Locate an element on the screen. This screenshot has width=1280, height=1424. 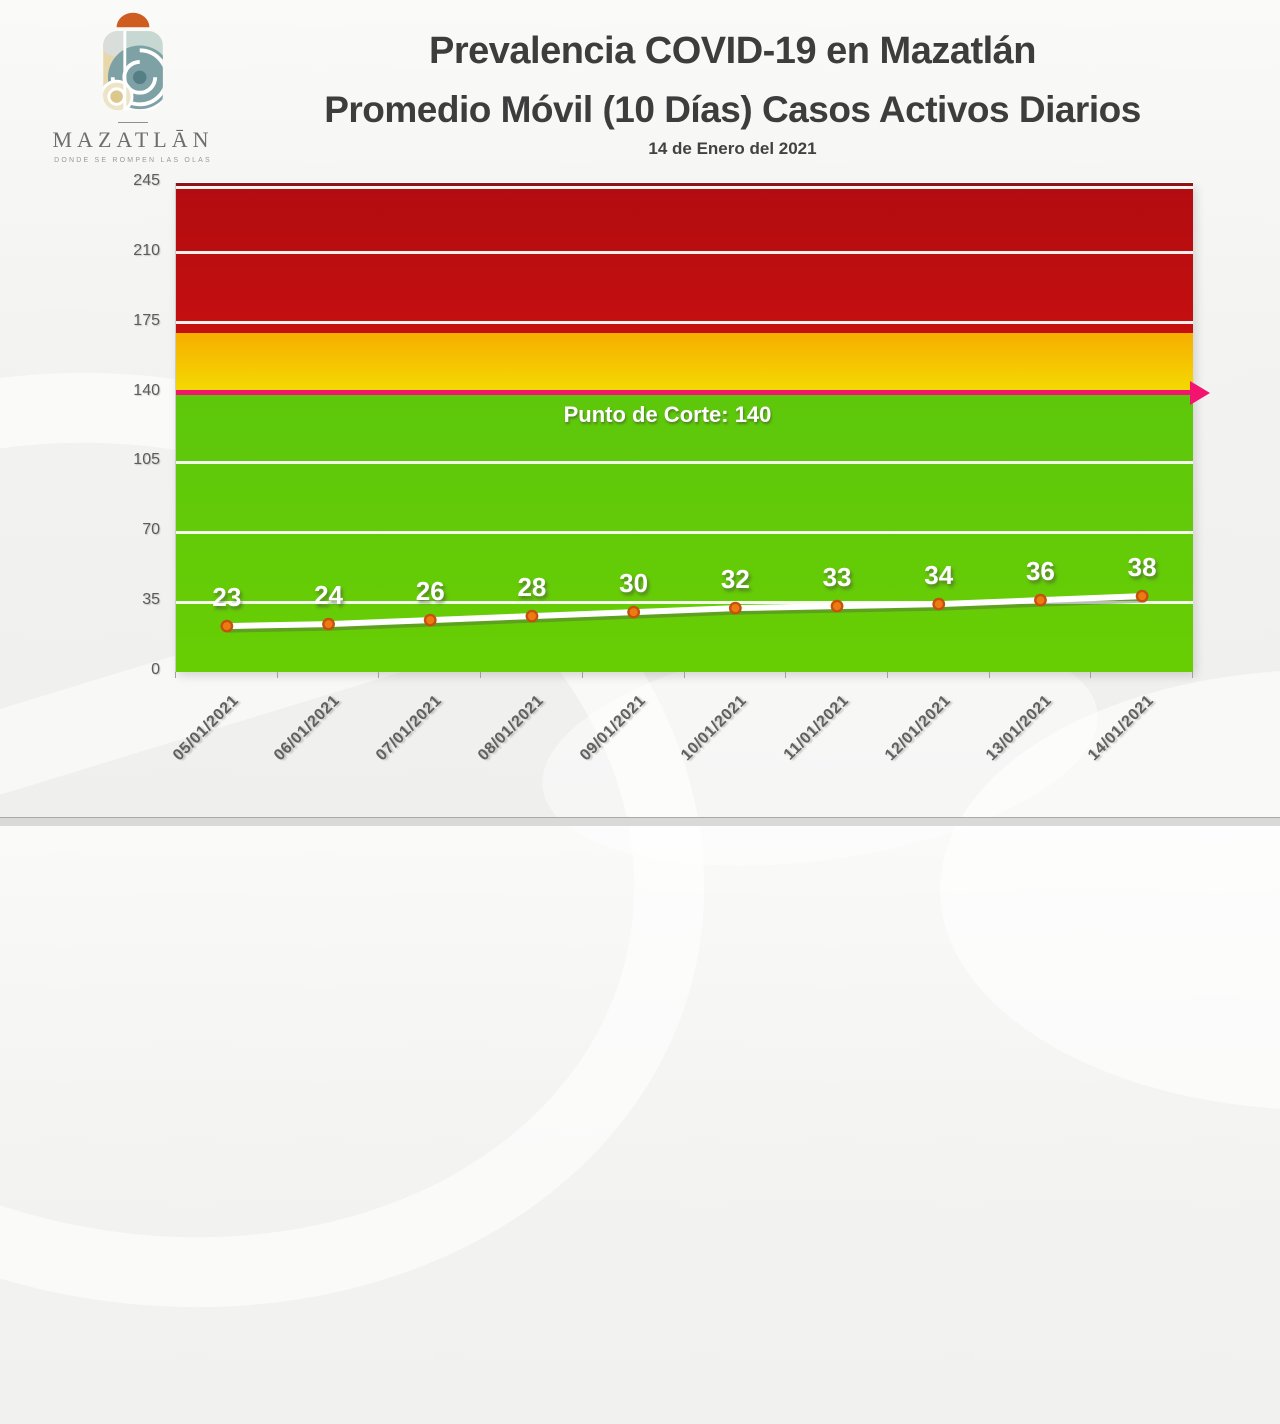
chart-date-subtitle: 14 de Enero del 2021 is located at coordinates (732, 148).